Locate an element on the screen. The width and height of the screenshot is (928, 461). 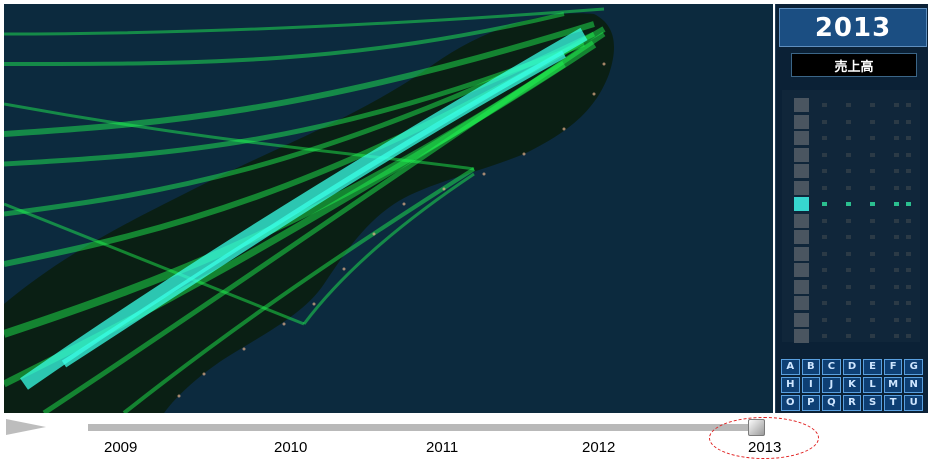
letter-button-s: S is located at coordinates (872, 403).